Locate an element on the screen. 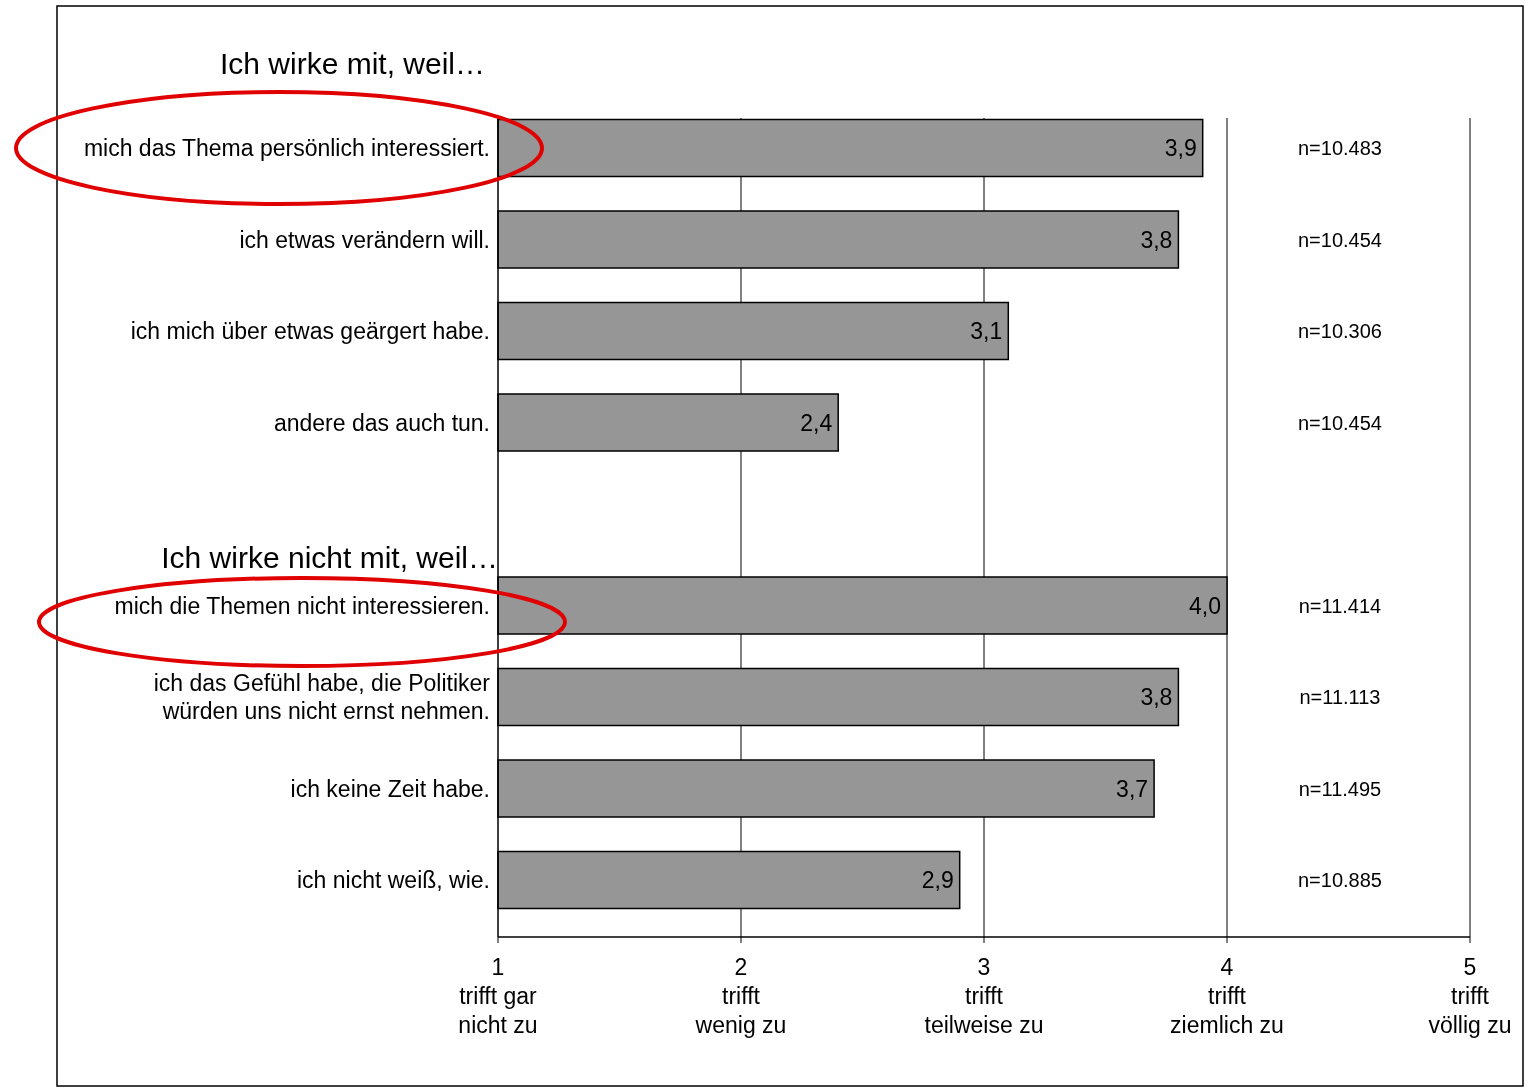 The width and height of the screenshot is (1529, 1089). y-tick-label: mich das Thema persönlich interessiert. is located at coordinates (286, 148).